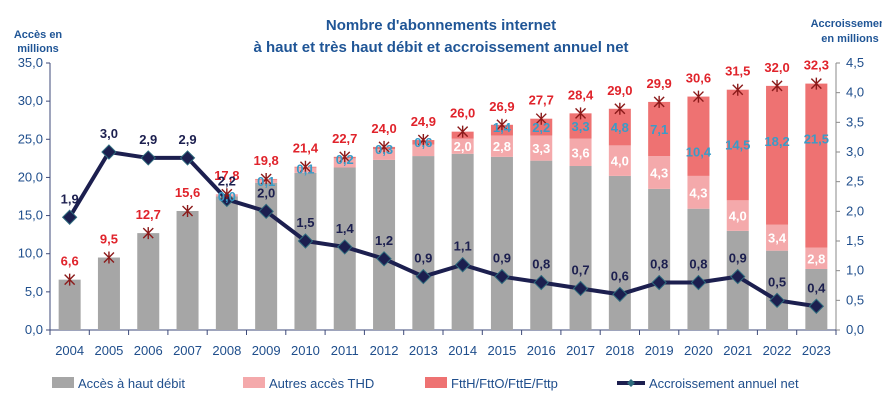 The width and height of the screenshot is (882, 409). Describe the element at coordinates (504, 383) in the screenshot. I see `legend-label: FttH/FttO/FttE/Fttp` at that location.